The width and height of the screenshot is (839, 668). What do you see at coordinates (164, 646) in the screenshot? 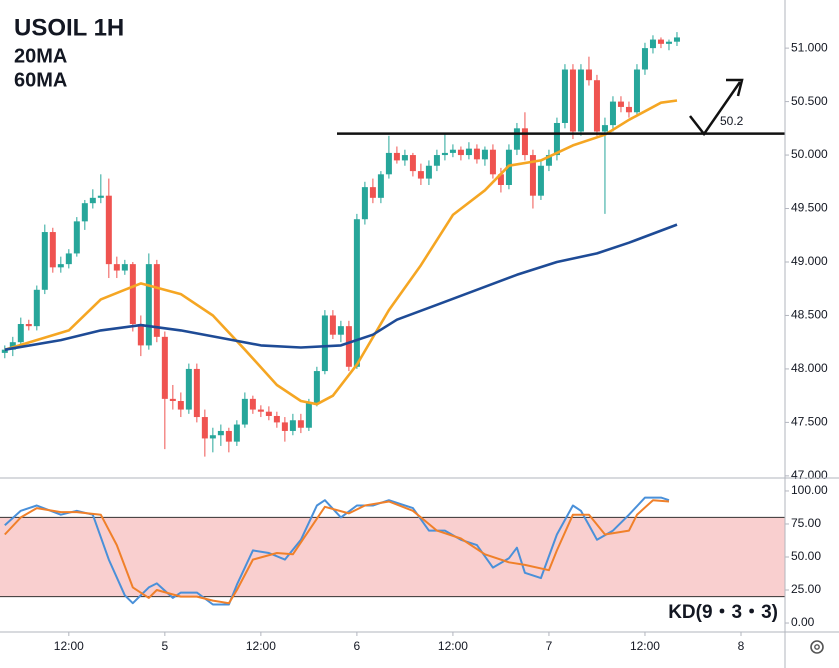
I see `x-tick-label: 5` at bounding box center [164, 646].